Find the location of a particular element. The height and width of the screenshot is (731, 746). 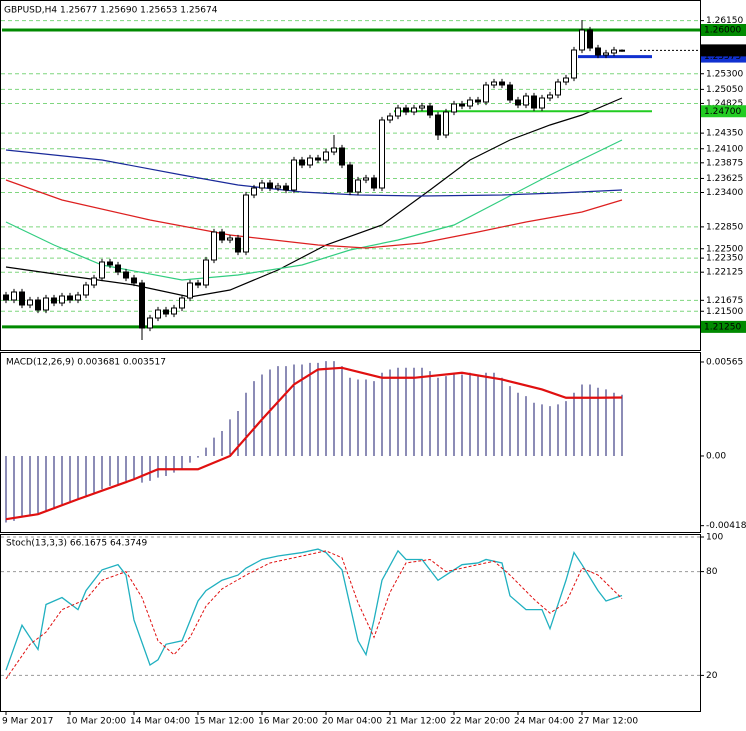

y-tick-label: 100 is located at coordinates (714, 538).